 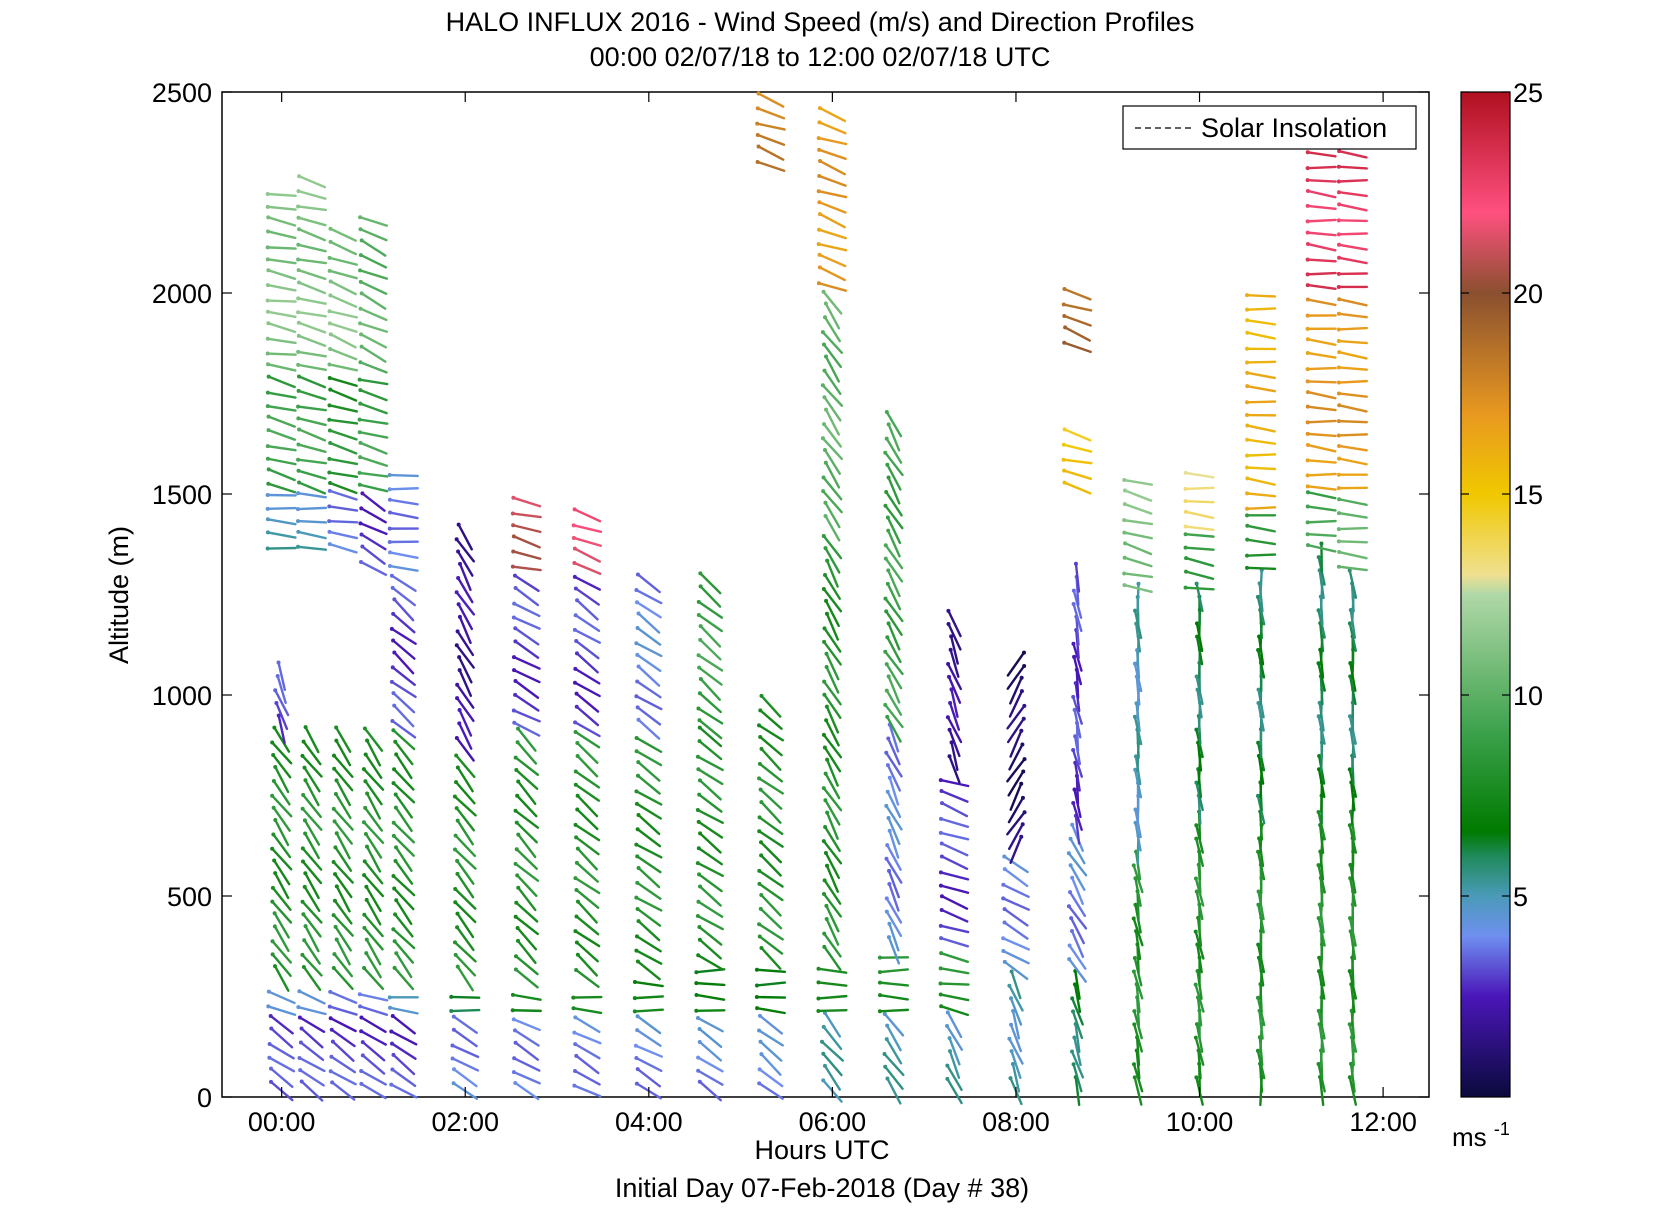 I want to click on x-tick-label: 06:00, so click(x=833, y=1122).